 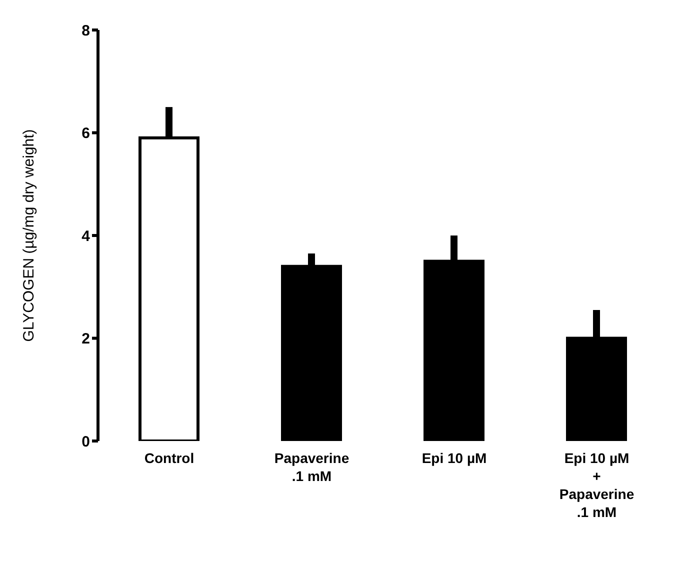 What do you see at coordinates (86, 339) in the screenshot?
I see `y-tick-label: 2` at bounding box center [86, 339].